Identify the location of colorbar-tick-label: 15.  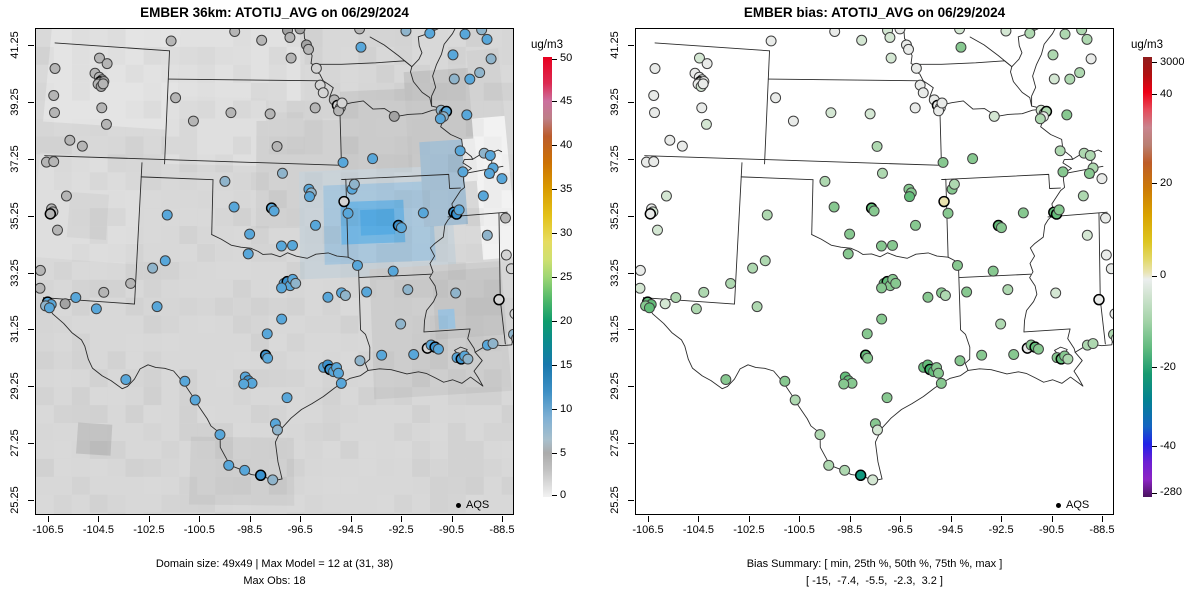
(566, 364).